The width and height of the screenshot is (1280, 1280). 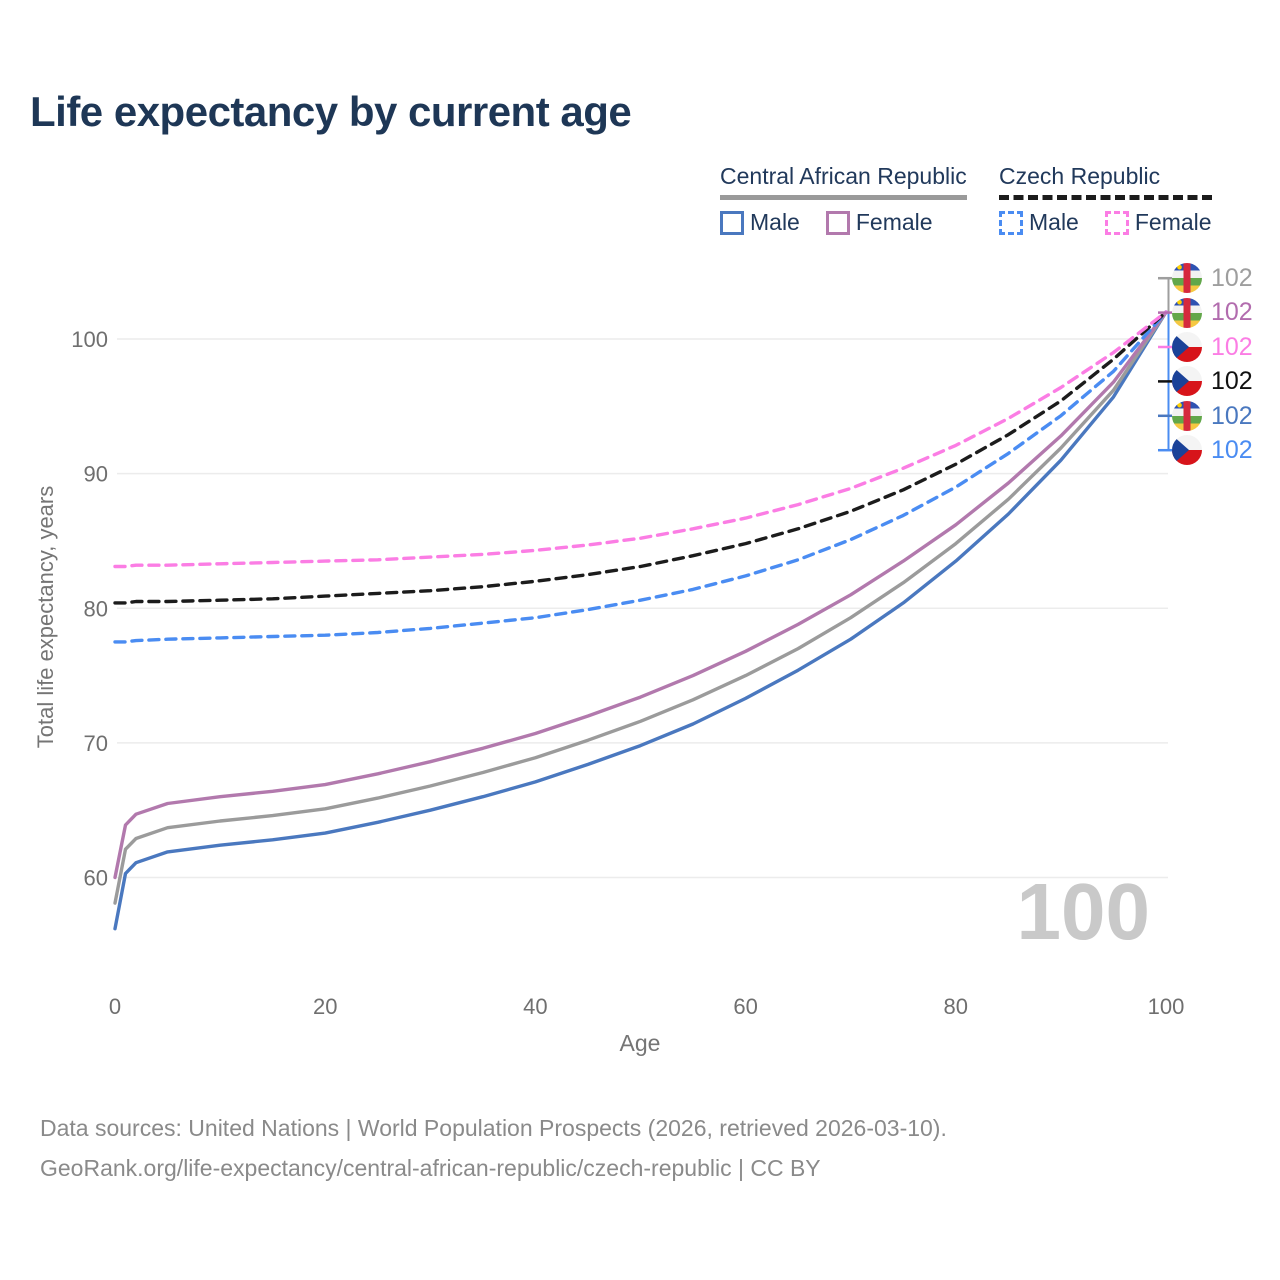 I want to click on page-title: Life expectancy by current age, so click(x=331, y=111).